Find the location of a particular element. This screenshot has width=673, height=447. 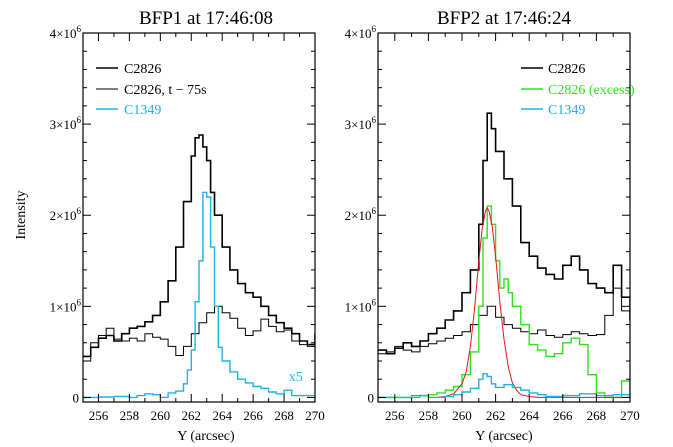

gaussian-fit-line is located at coordinates (533, 302).